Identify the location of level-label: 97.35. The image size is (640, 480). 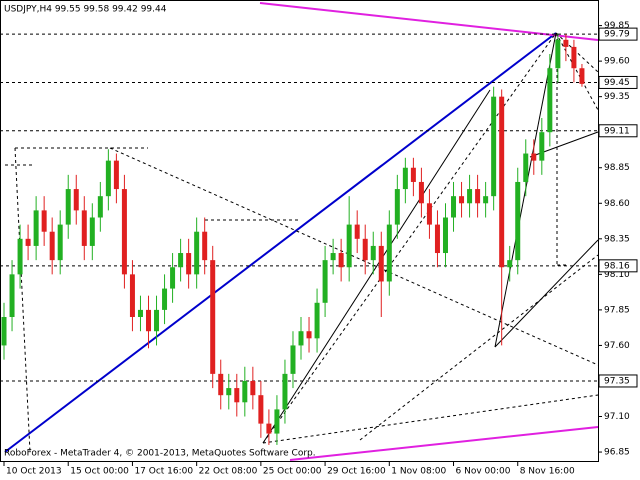
(617, 381).